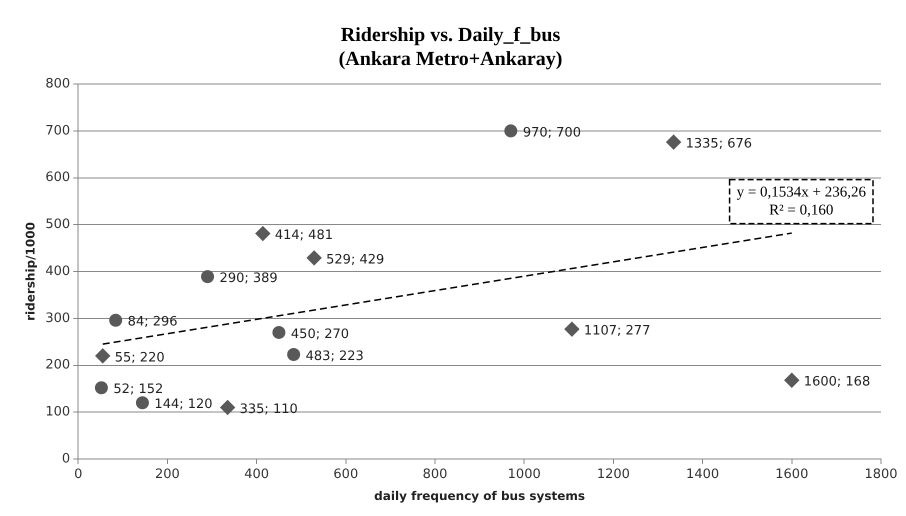 The width and height of the screenshot is (906, 516). What do you see at coordinates (617, 331) in the screenshot?
I see `data-label: 1107; 277` at bounding box center [617, 331].